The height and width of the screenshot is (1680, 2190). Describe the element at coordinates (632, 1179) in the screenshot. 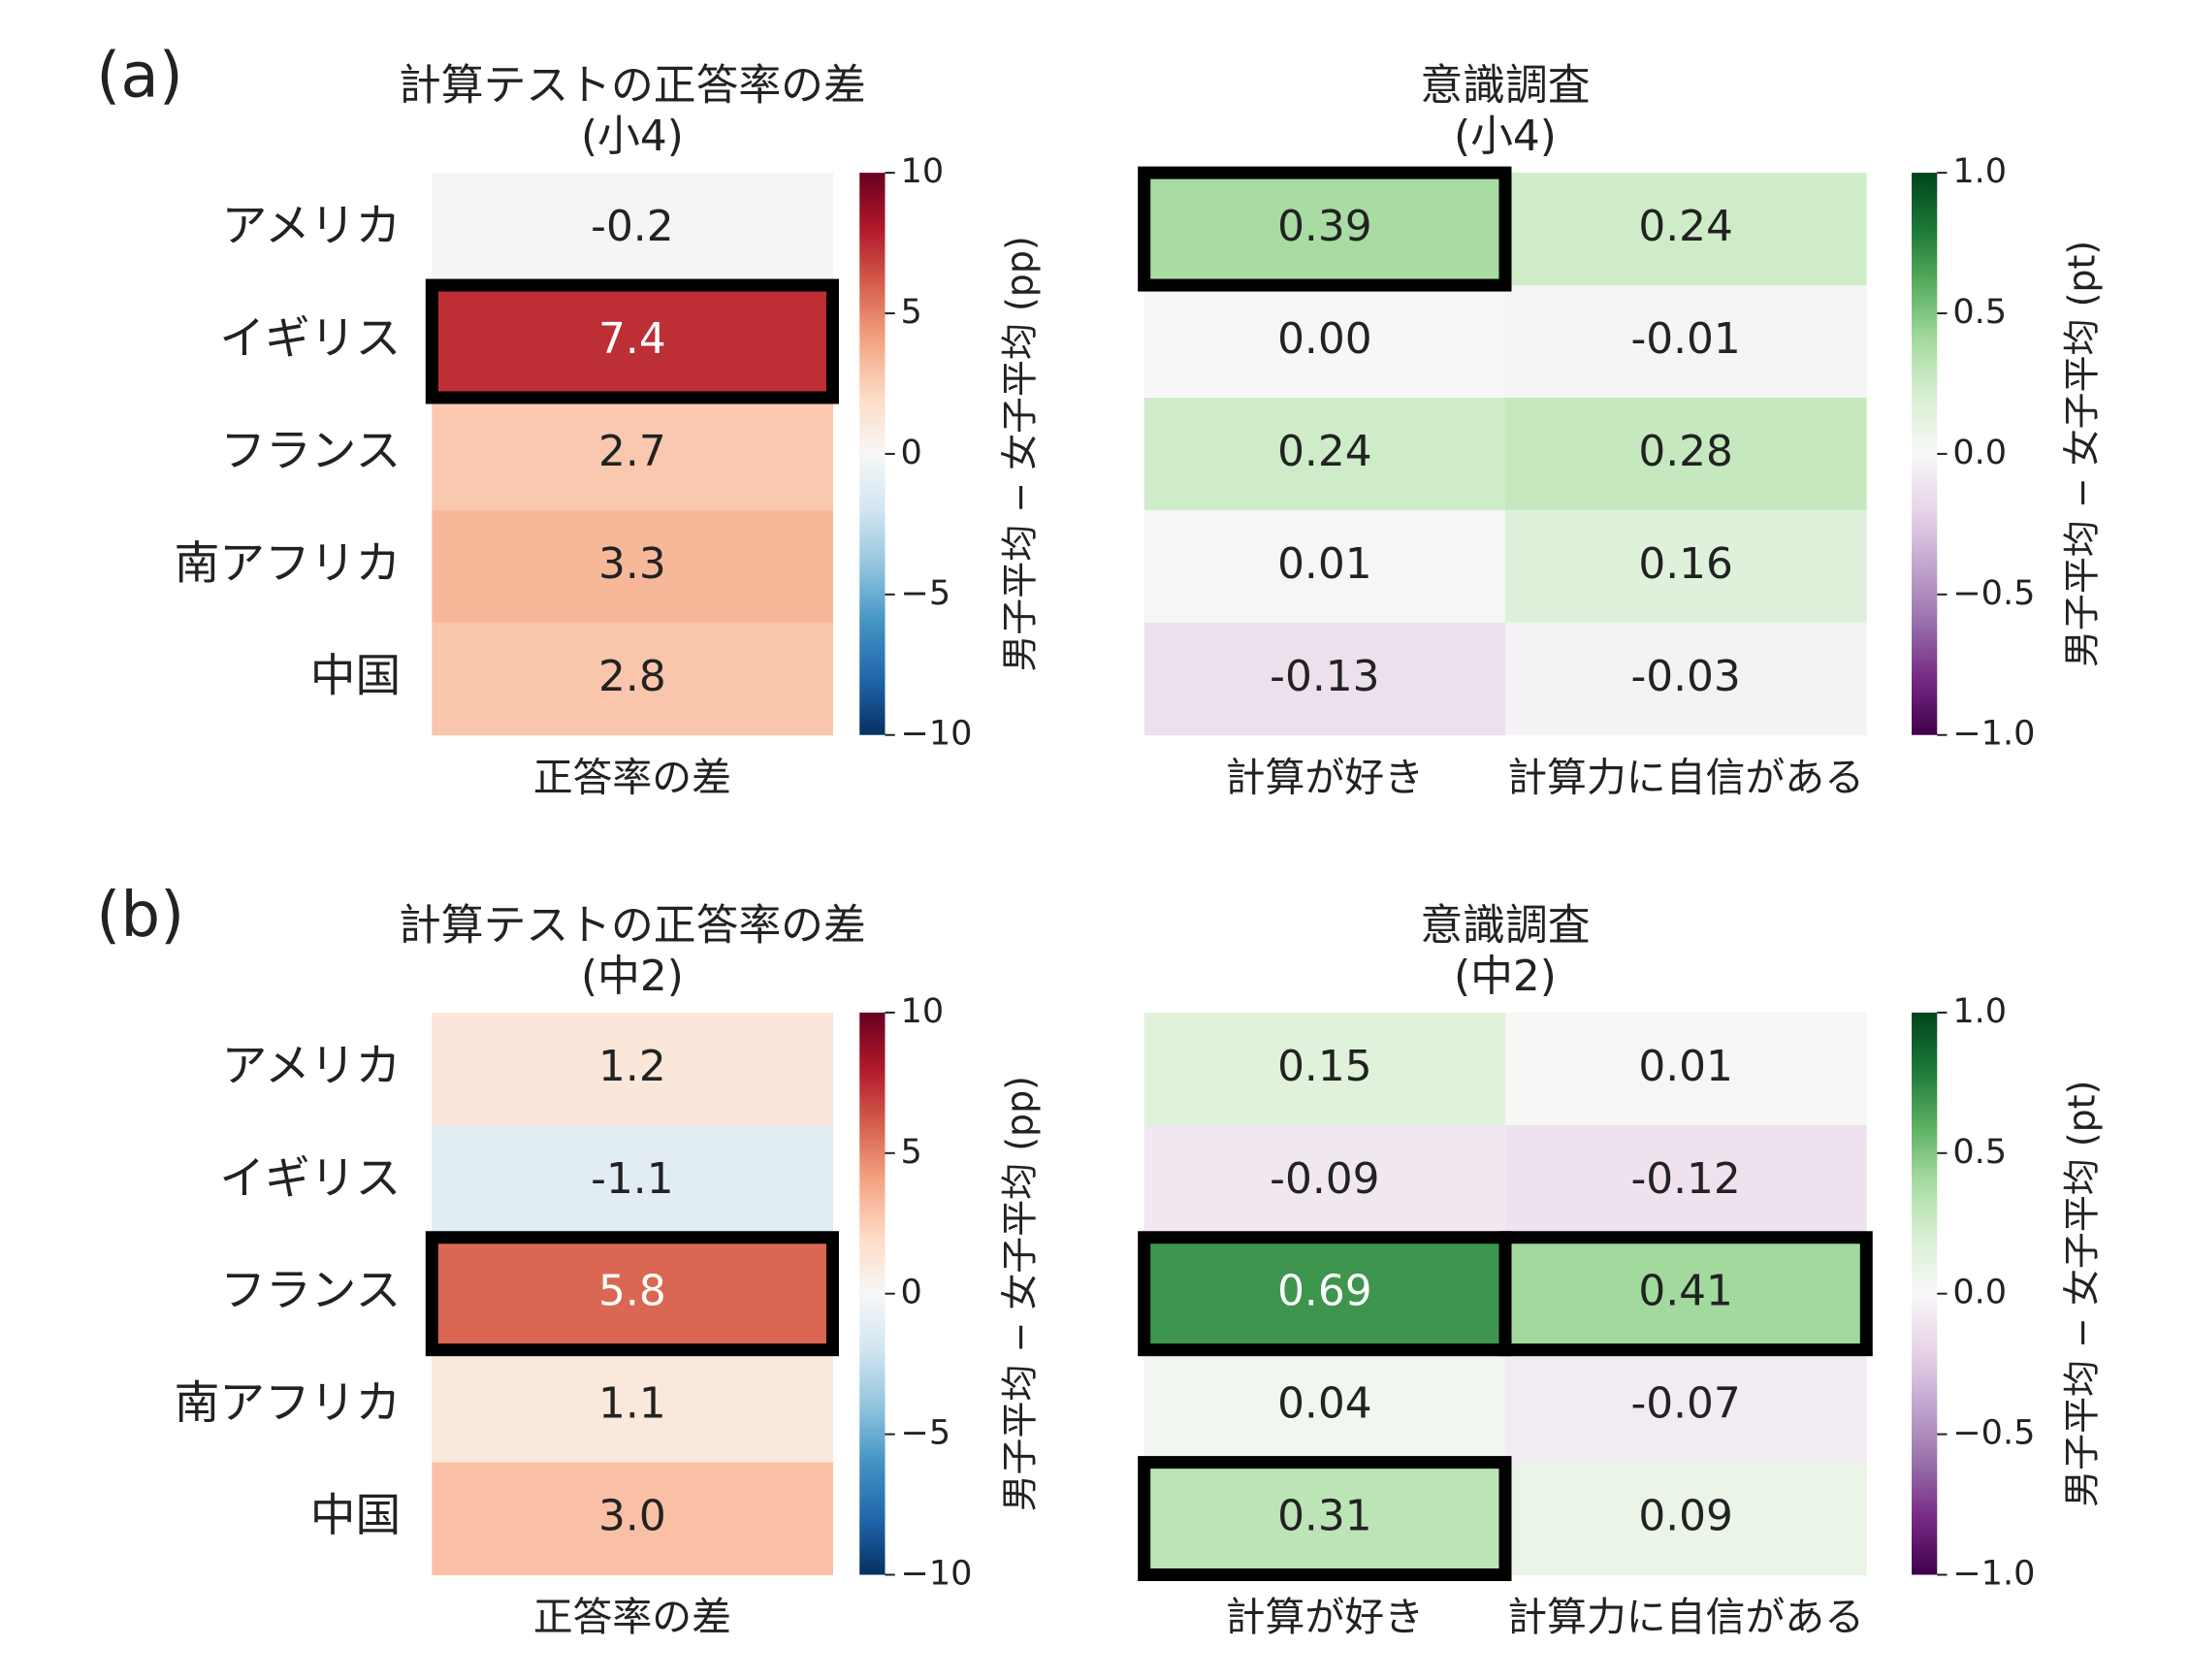

I see `cell-label: -1.1` at that location.